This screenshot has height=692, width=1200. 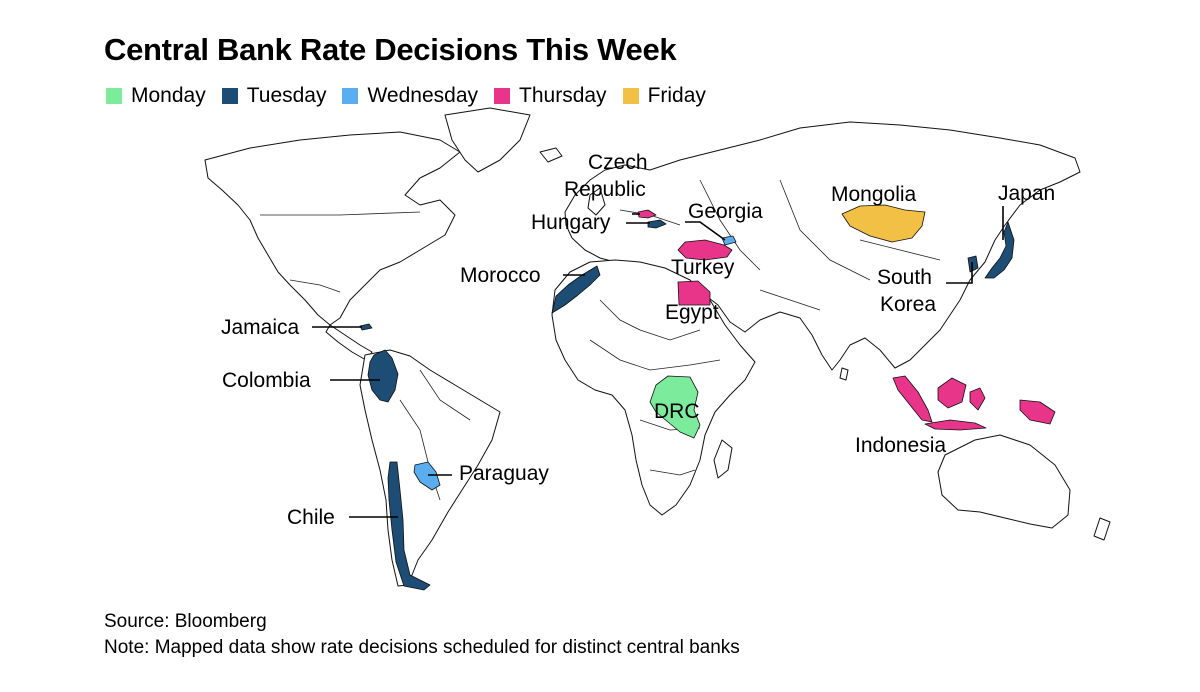 I want to click on country-hungary, so click(x=657, y=224).